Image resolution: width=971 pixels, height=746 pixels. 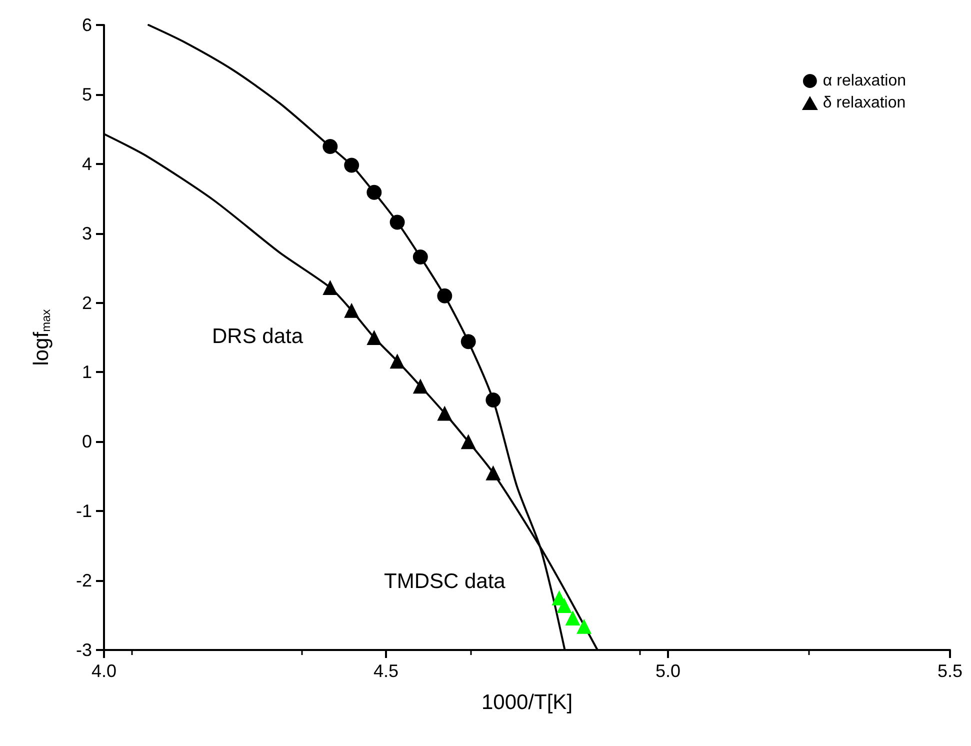 I want to click on y-axis-title: logfmax, so click(x=41, y=337).